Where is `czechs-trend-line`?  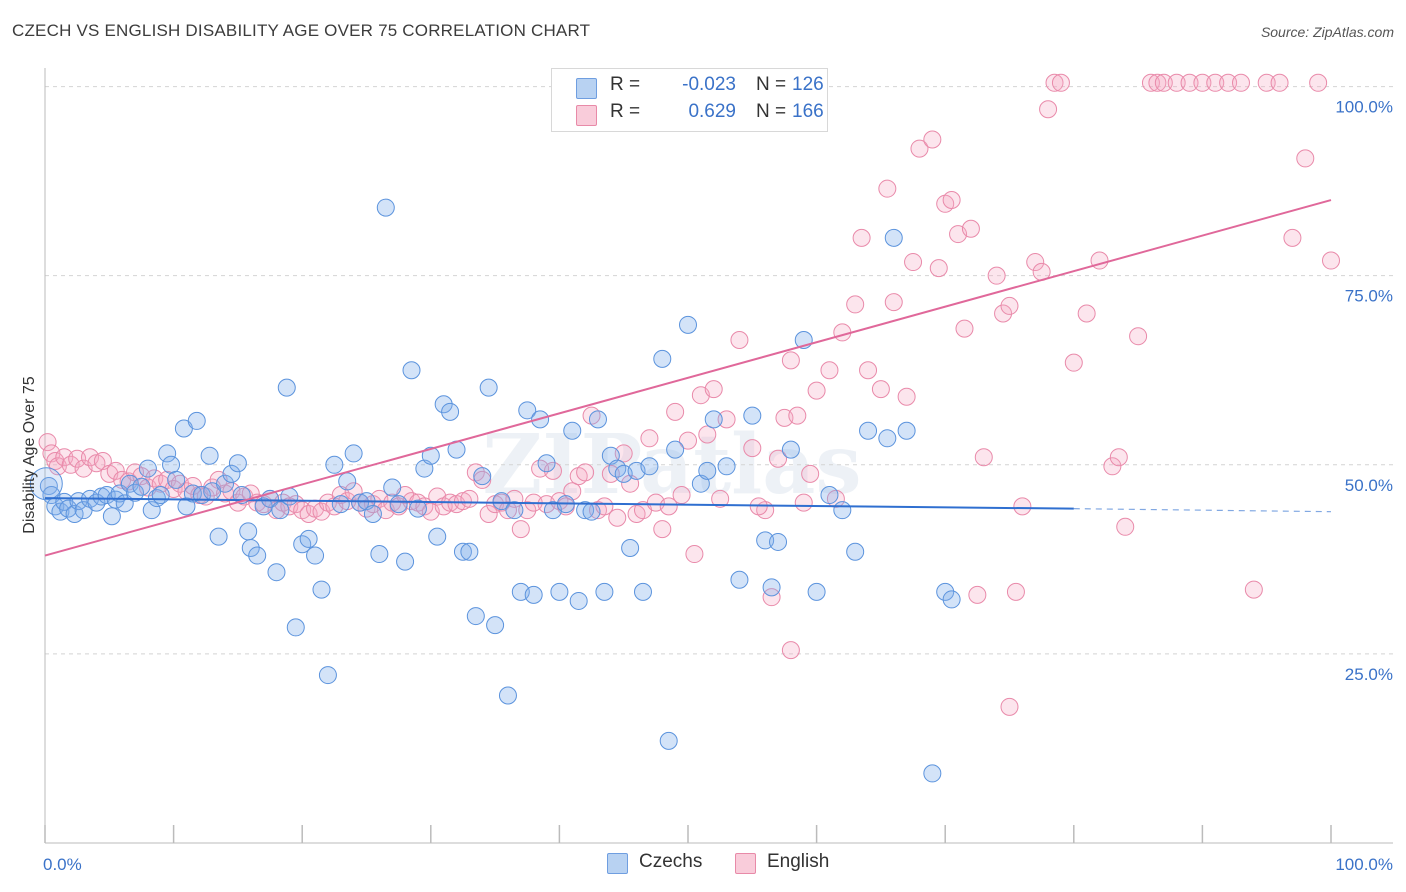
czechs-trend-line is located at coordinates (559, 503).